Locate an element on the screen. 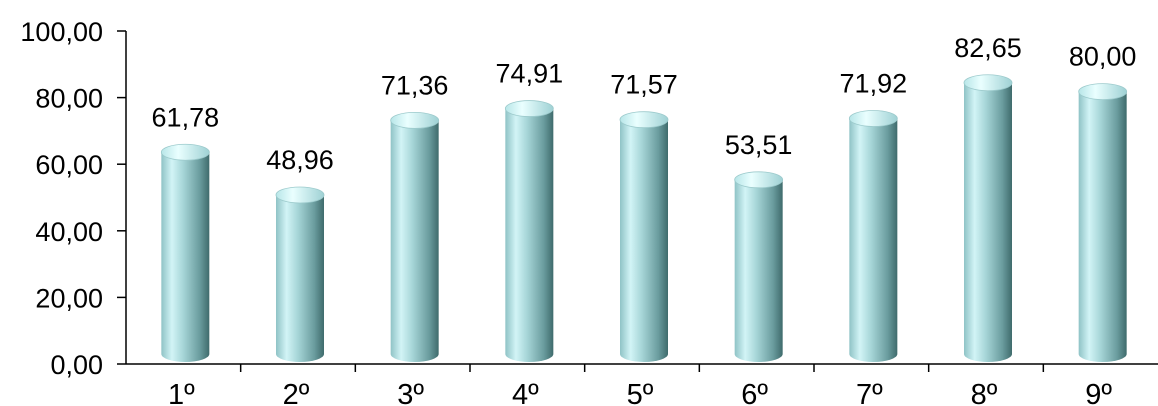 The width and height of the screenshot is (1158, 406). x-category-label: 8º is located at coordinates (984, 392).